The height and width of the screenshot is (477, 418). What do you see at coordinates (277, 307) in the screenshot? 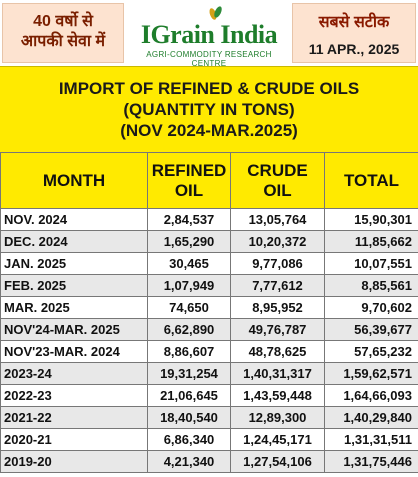
I see `cell-crude: 8,95,952` at bounding box center [277, 307].